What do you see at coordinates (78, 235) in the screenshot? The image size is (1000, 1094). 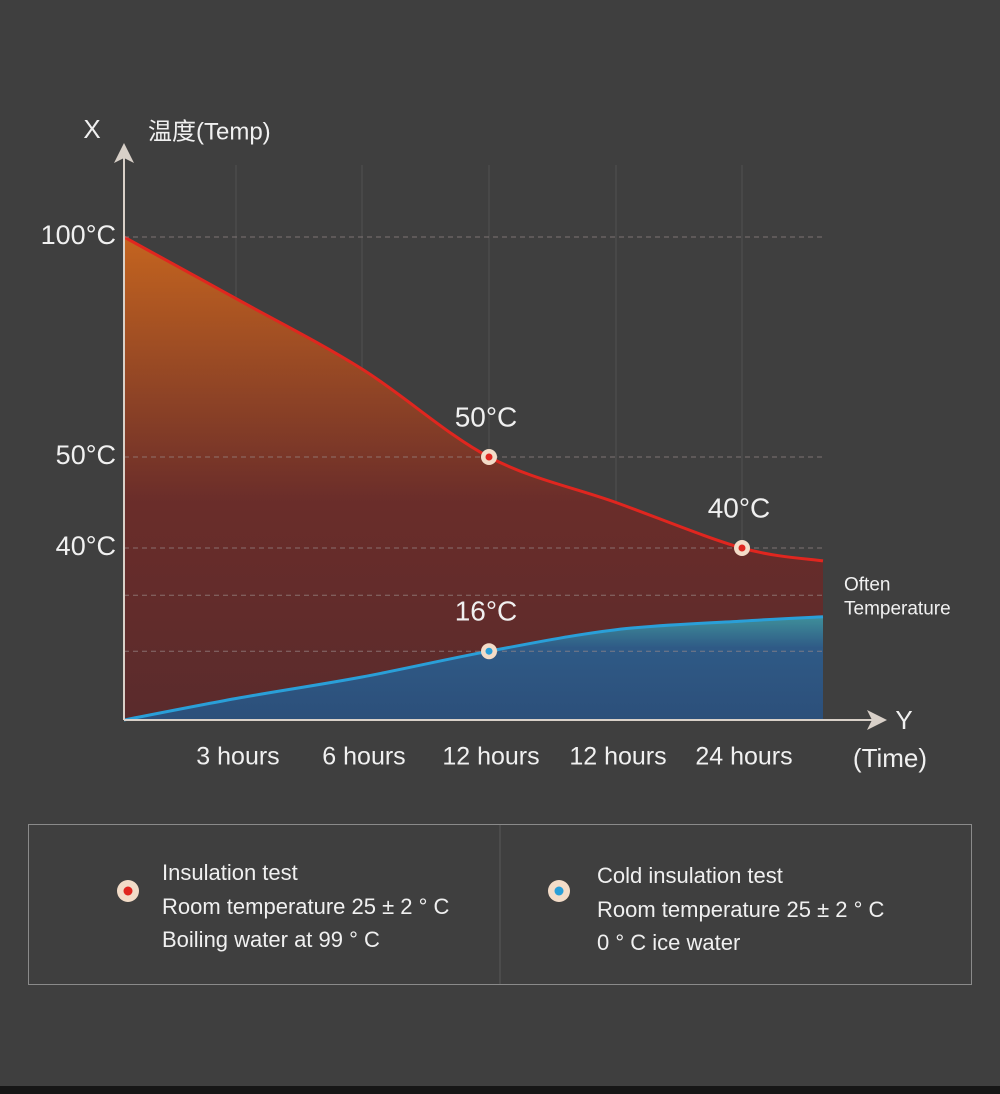 I see `y-tick-label: 100°C` at bounding box center [78, 235].